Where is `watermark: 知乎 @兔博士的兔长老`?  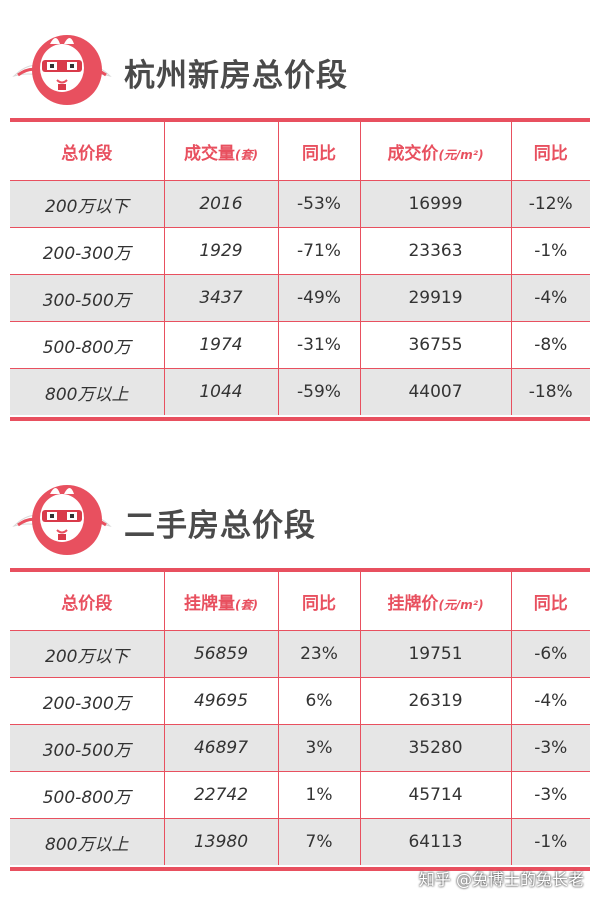 watermark: 知乎 @兔博士的兔长老 is located at coordinates (501, 879).